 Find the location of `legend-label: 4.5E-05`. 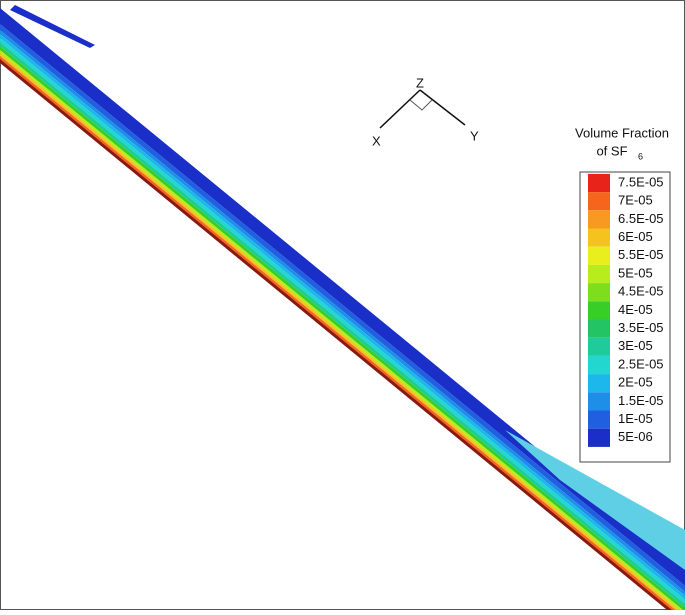

legend-label: 4.5E-05 is located at coordinates (641, 291).